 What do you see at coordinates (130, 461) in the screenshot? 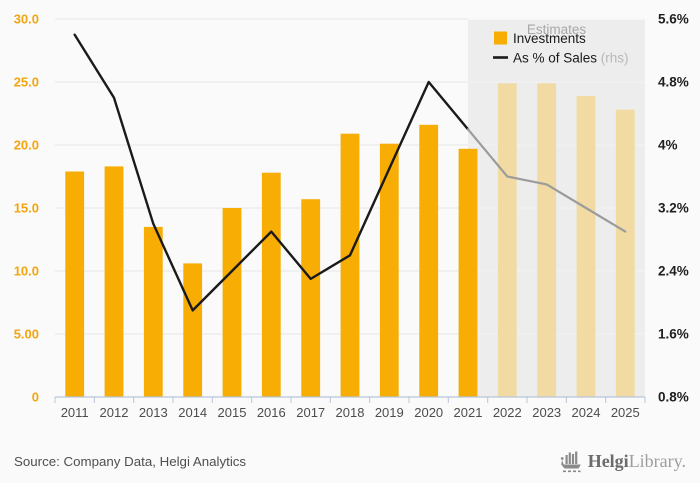
I see `source-text: Source: Company Data, Helgi Analytics` at bounding box center [130, 461].